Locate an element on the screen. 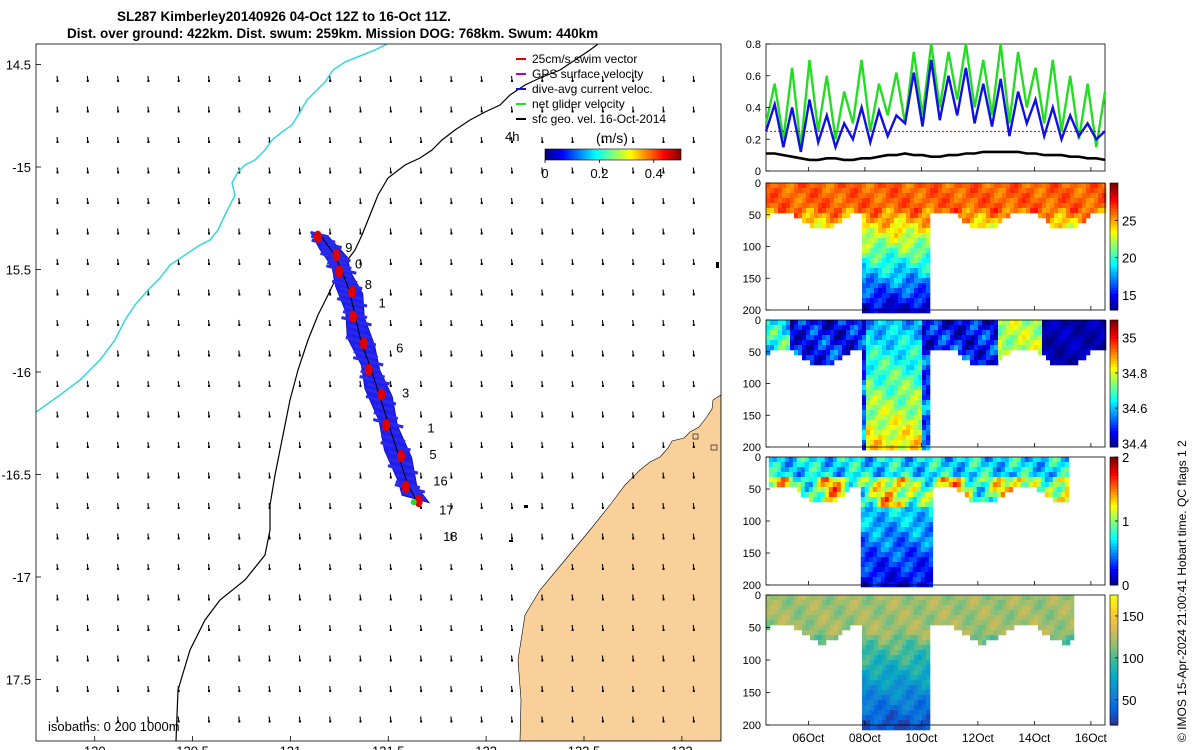 The image size is (1200, 750). legend-label: GPS surface velocity is located at coordinates (587, 74).